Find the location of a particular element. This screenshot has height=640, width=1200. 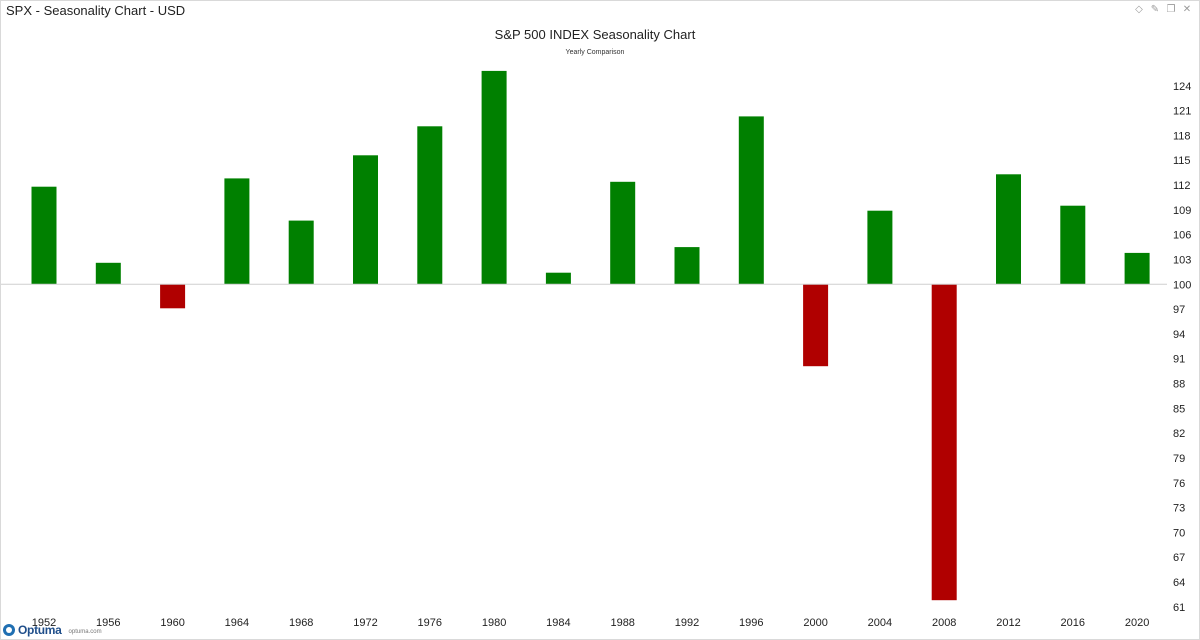

bar-2016 is located at coordinates (1073, 245).